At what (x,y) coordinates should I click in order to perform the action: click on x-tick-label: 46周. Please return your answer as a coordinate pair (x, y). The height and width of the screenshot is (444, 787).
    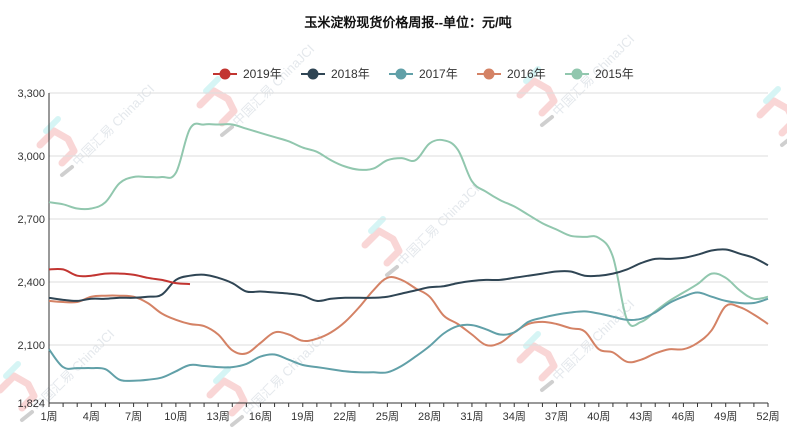
    Looking at the image, I should click on (683, 416).